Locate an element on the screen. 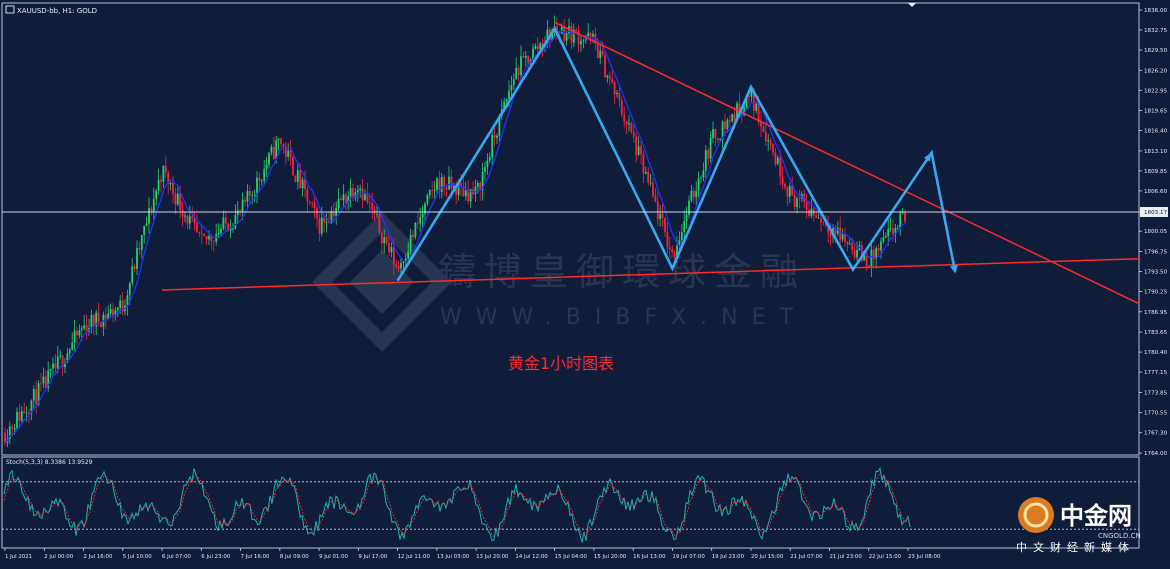 This screenshot has width=1170, height=569. lower-trendline is located at coordinates (651, 274).